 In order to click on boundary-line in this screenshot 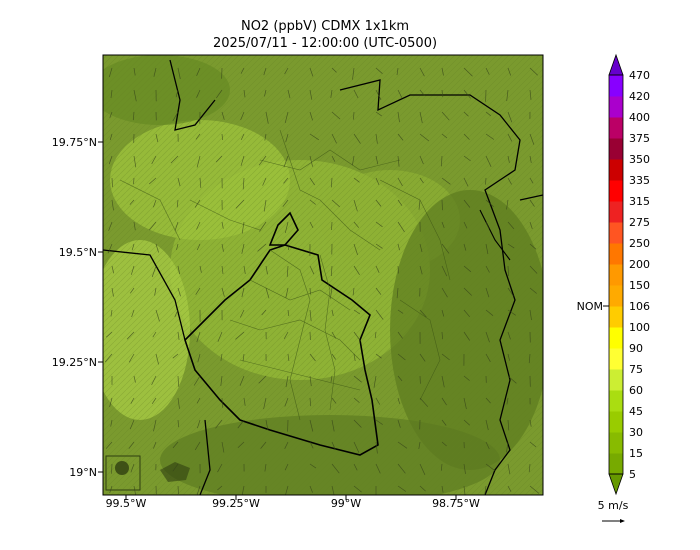, I will do `click(192, 95)`.